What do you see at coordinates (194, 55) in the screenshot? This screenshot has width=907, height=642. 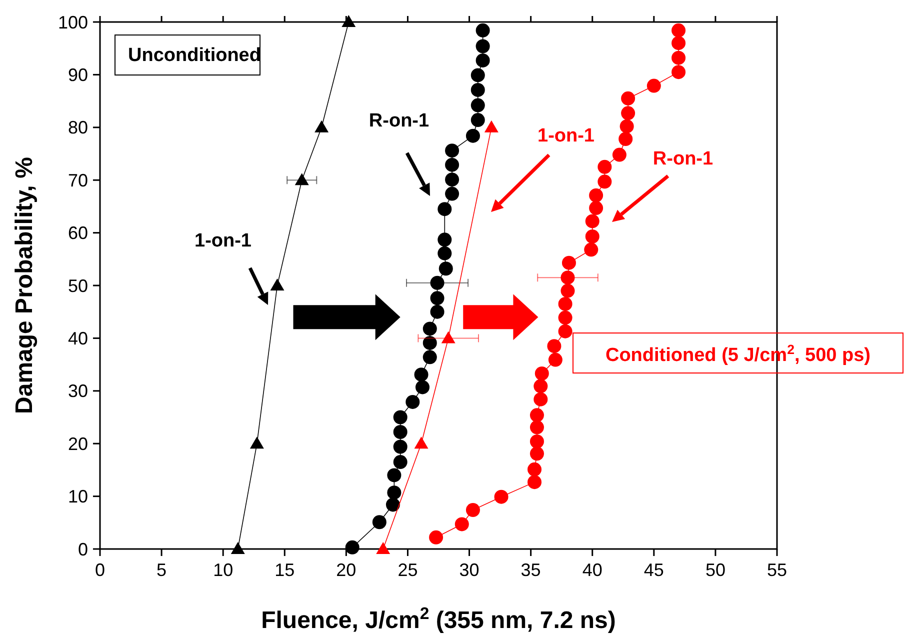 I see `annotation: Unconditioned` at bounding box center [194, 55].